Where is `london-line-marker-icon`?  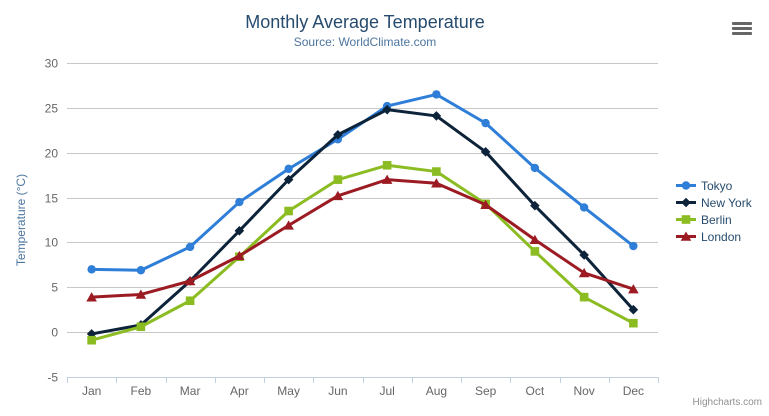
london-line-marker-icon is located at coordinates (686, 236).